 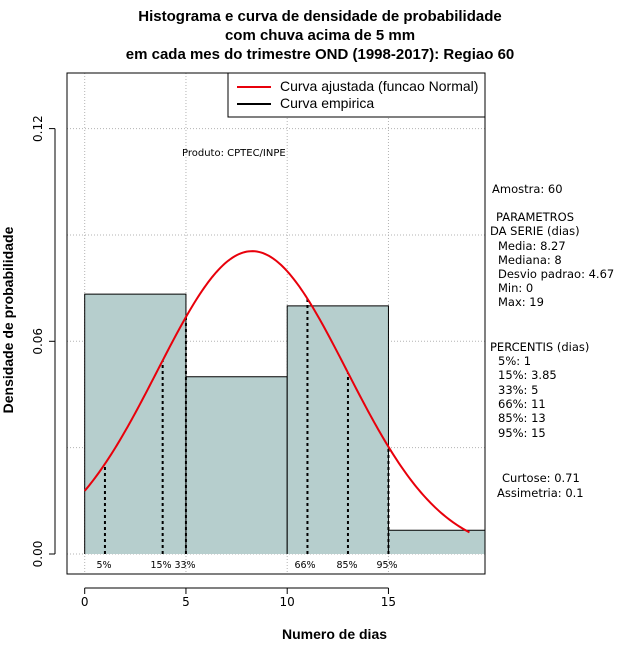 I want to click on x-tick-label: 15, so click(x=388, y=602).